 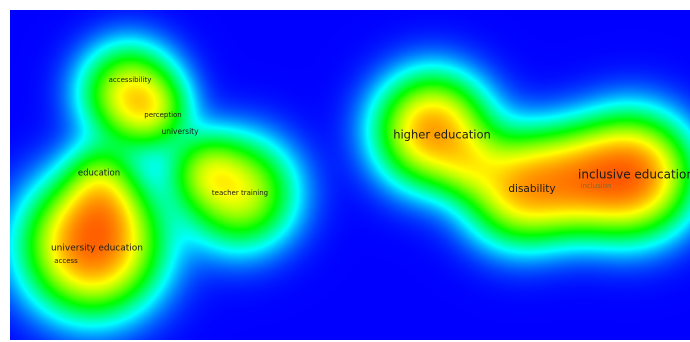 What do you see at coordinates (66, 261) in the screenshot?
I see `term-label-access: access` at bounding box center [66, 261].